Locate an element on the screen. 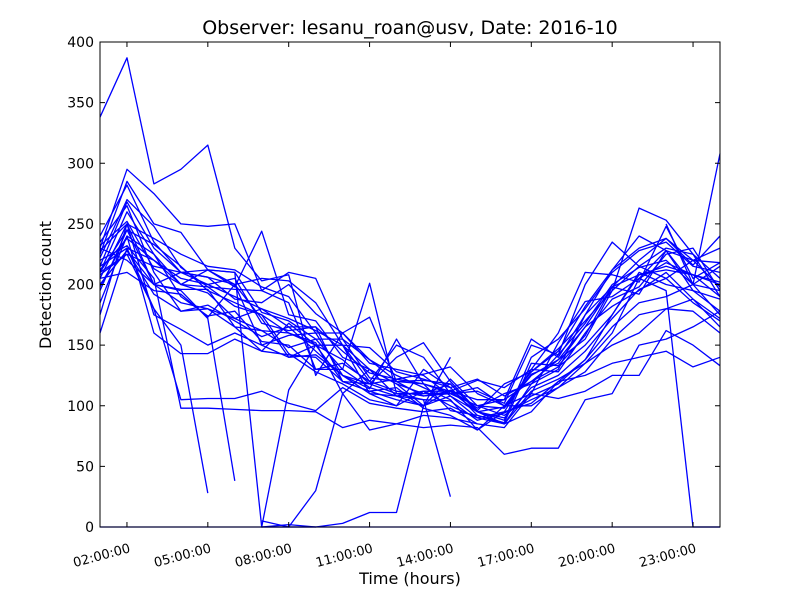  y-tick-label-0: 0 is located at coordinates (89, 528).